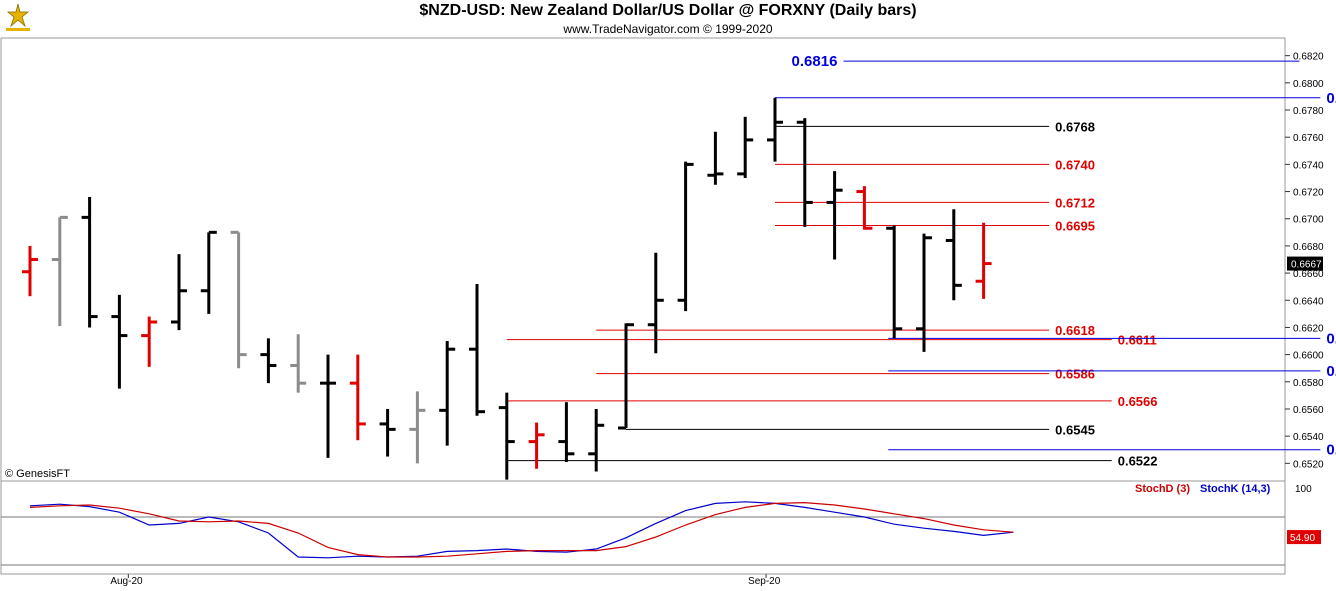 The width and height of the screenshot is (1336, 591). Describe the element at coordinates (1138, 461) in the screenshot. I see `level-label: 0.6522` at that location.